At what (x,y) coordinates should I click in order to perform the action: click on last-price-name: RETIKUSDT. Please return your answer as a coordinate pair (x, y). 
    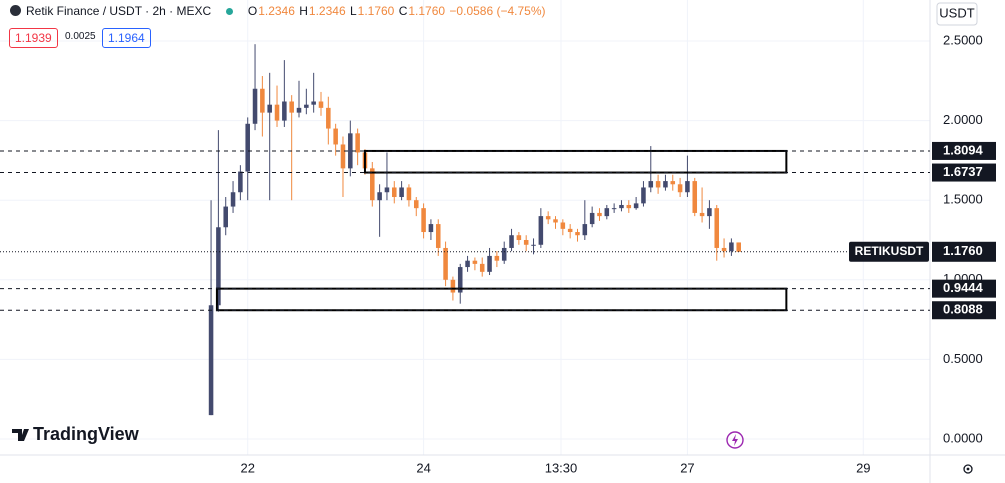
    Looking at the image, I should click on (889, 251).